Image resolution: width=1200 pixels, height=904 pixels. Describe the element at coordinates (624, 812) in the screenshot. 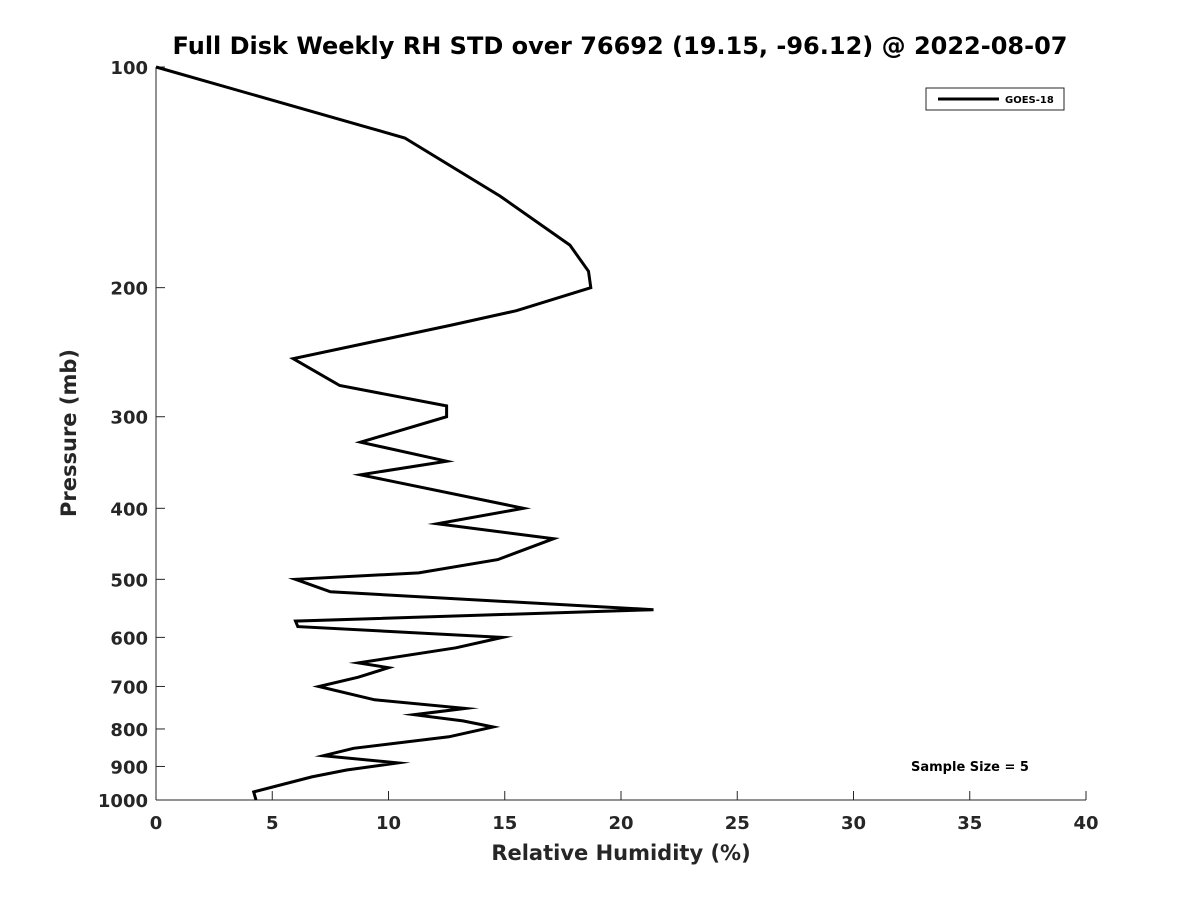

I see `x-ticks: 0 5 10 15 20 25 30 35 40` at that location.